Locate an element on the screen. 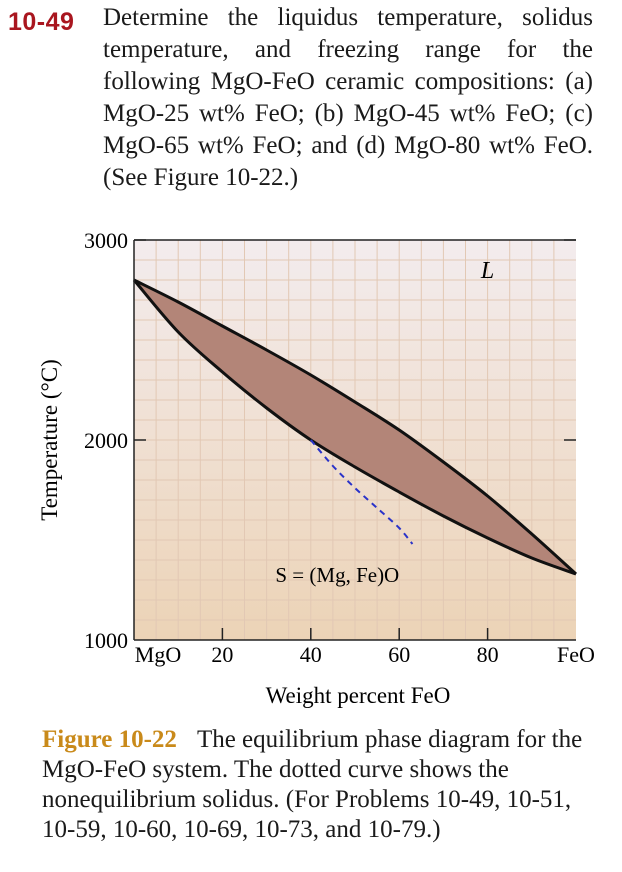 The image size is (622, 872). nonequilibrium-solidus-curve is located at coordinates (362, 492).